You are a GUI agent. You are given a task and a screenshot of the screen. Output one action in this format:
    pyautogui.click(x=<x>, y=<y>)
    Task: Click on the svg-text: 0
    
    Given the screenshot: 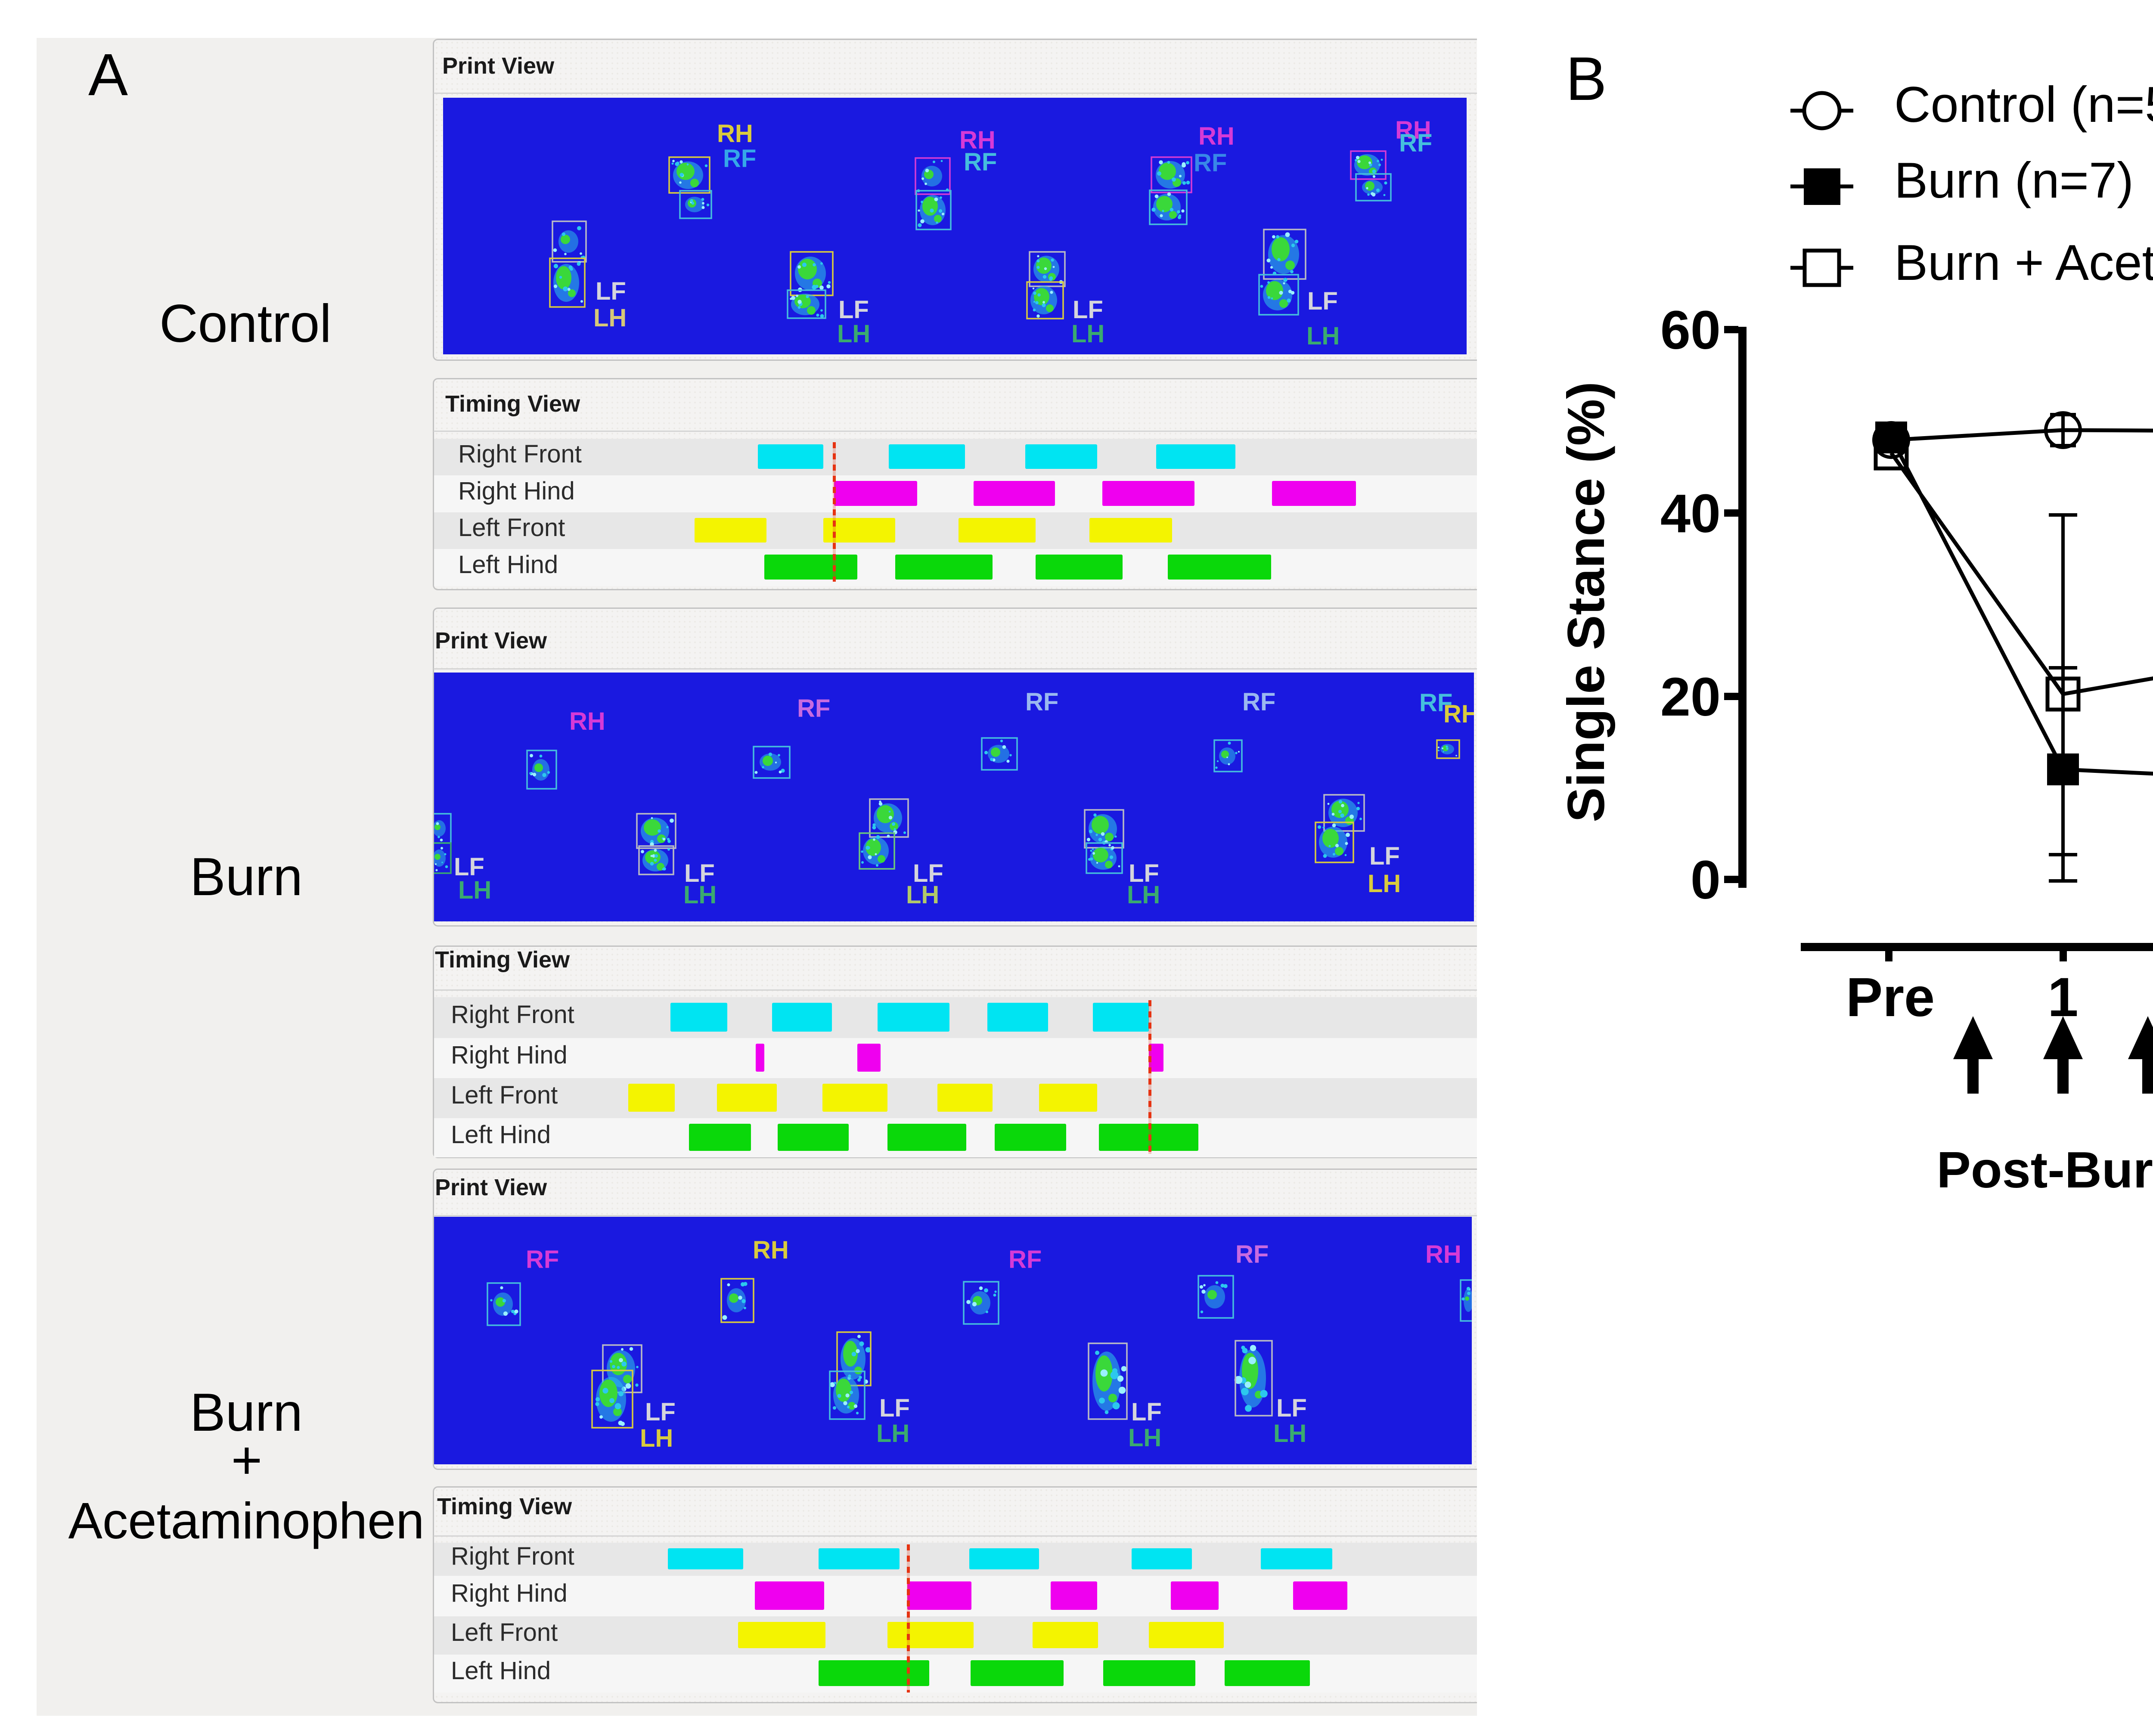 What is the action you would take?
    pyautogui.click(x=1706, y=880)
    